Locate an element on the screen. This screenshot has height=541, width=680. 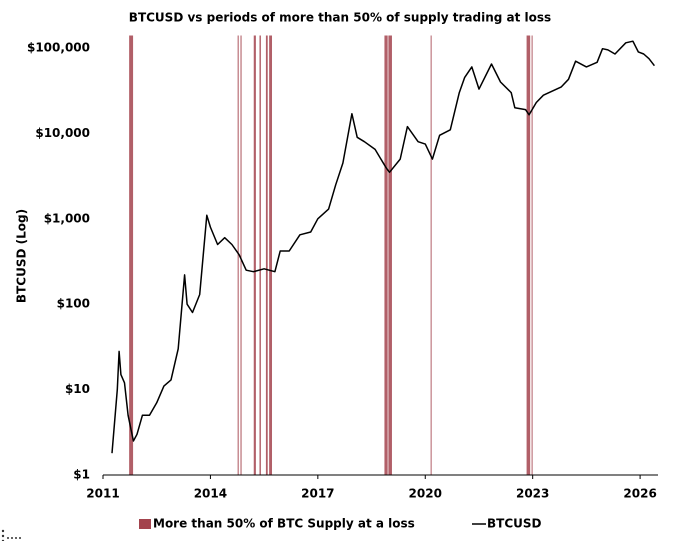
x-tick-label: 2023 is located at coordinates (532, 494).